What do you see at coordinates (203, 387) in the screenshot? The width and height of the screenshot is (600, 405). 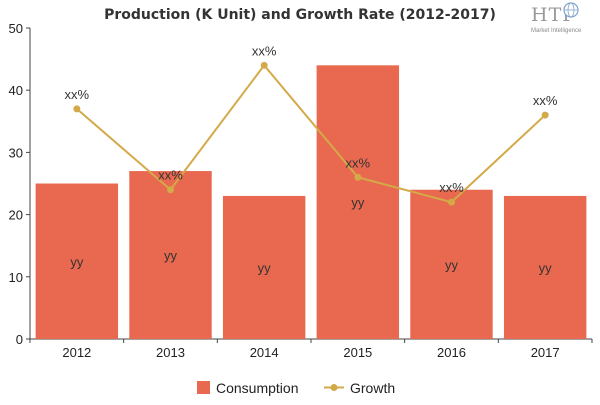 I see `legend-swatch-consumption` at bounding box center [203, 387].